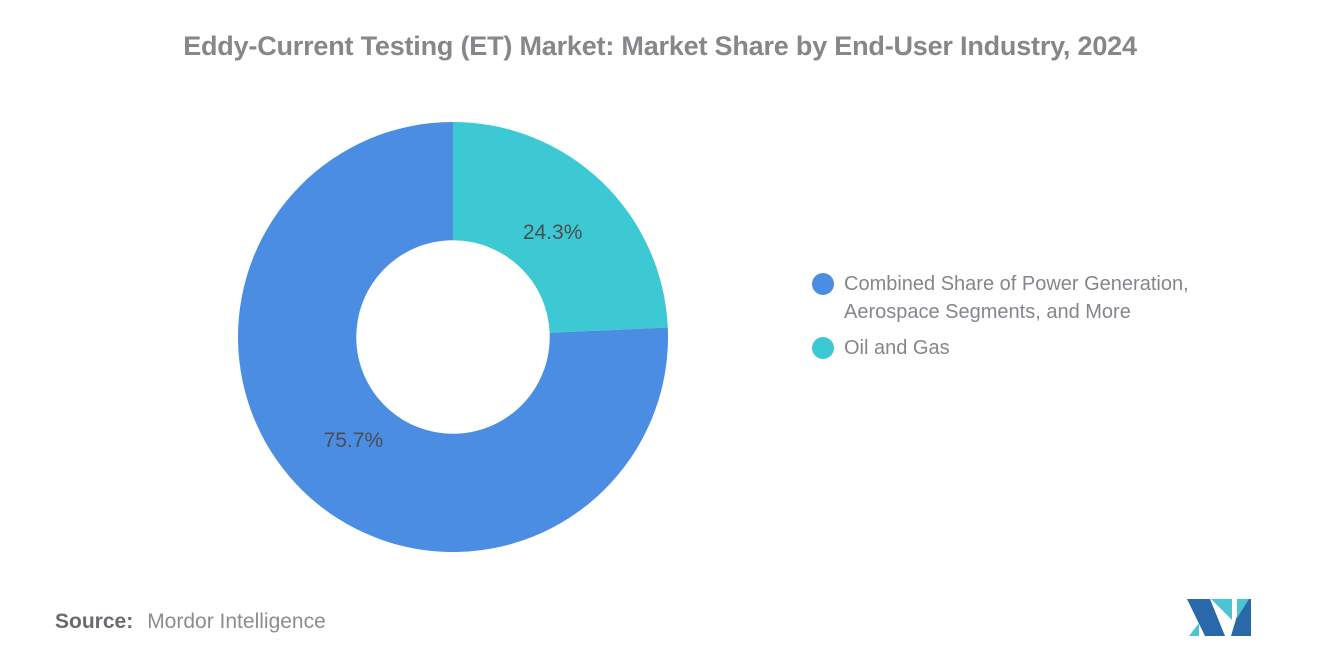 This screenshot has height=665, width=1320. I want to click on logo-shape-top-teal-triangle, so click(1221, 609).